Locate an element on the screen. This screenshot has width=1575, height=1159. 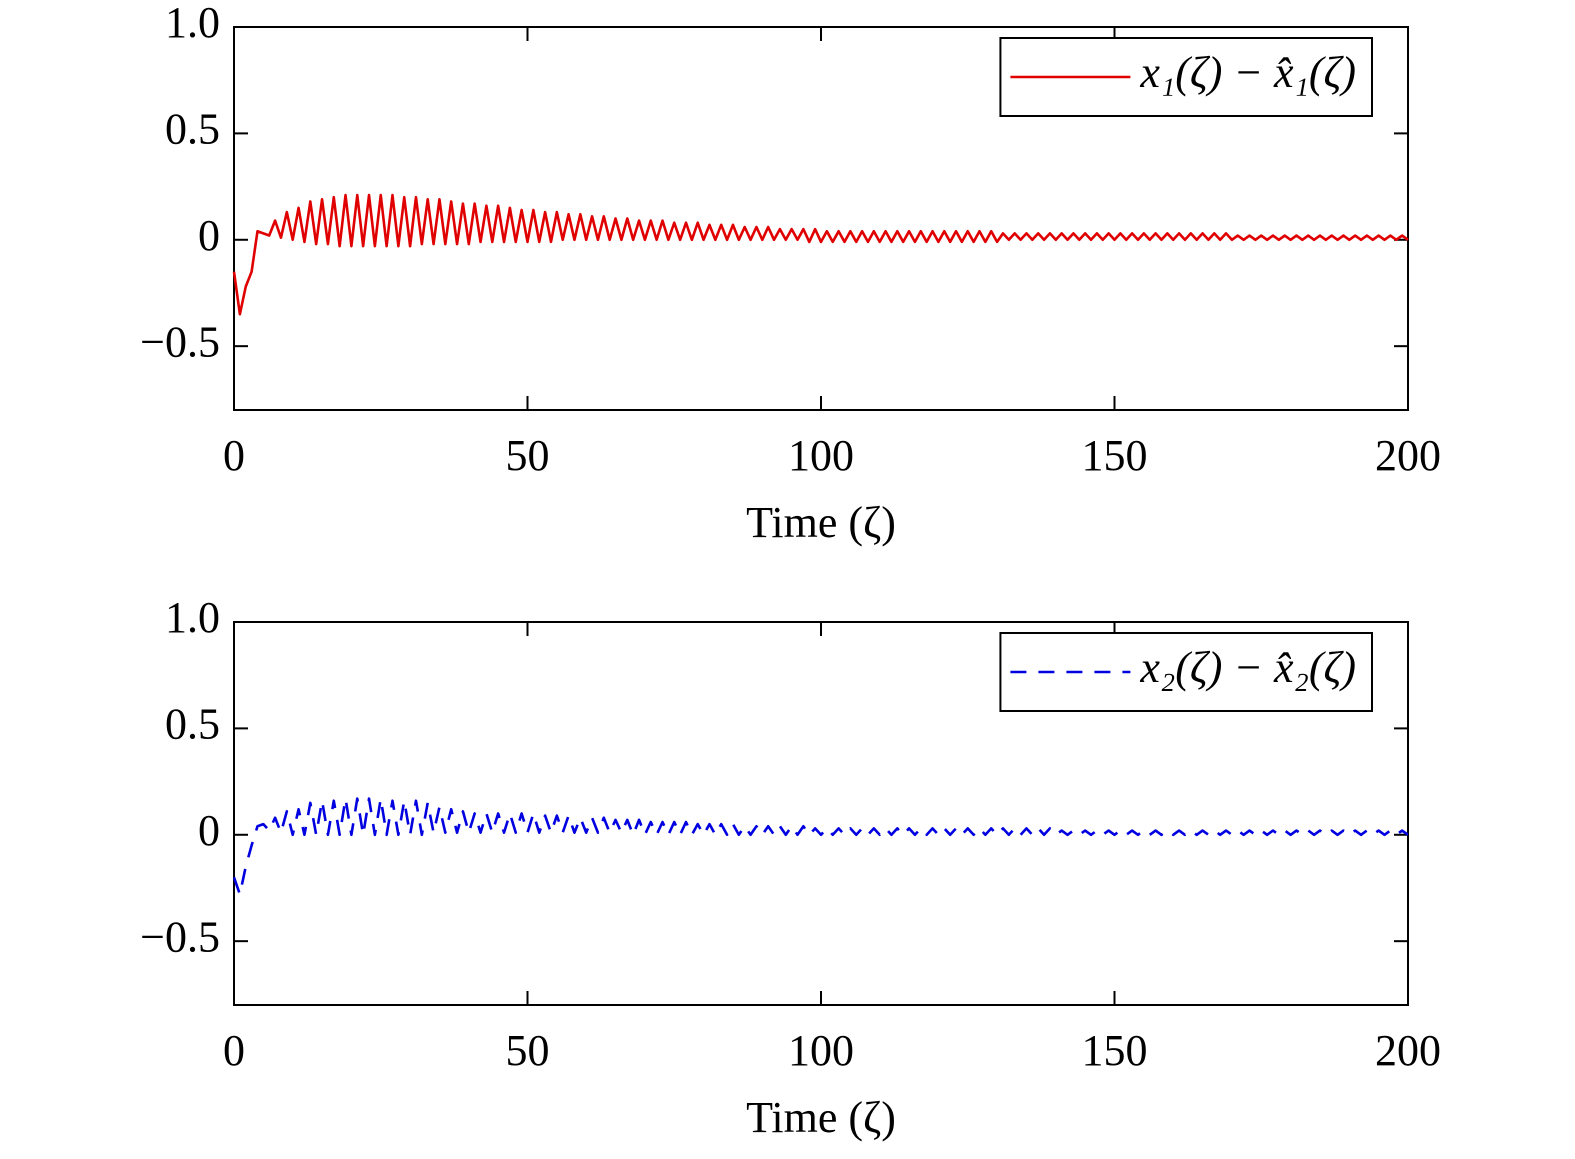
legend: x₂(ζ) − x̂₂(ζ) is located at coordinates (1186, 672).